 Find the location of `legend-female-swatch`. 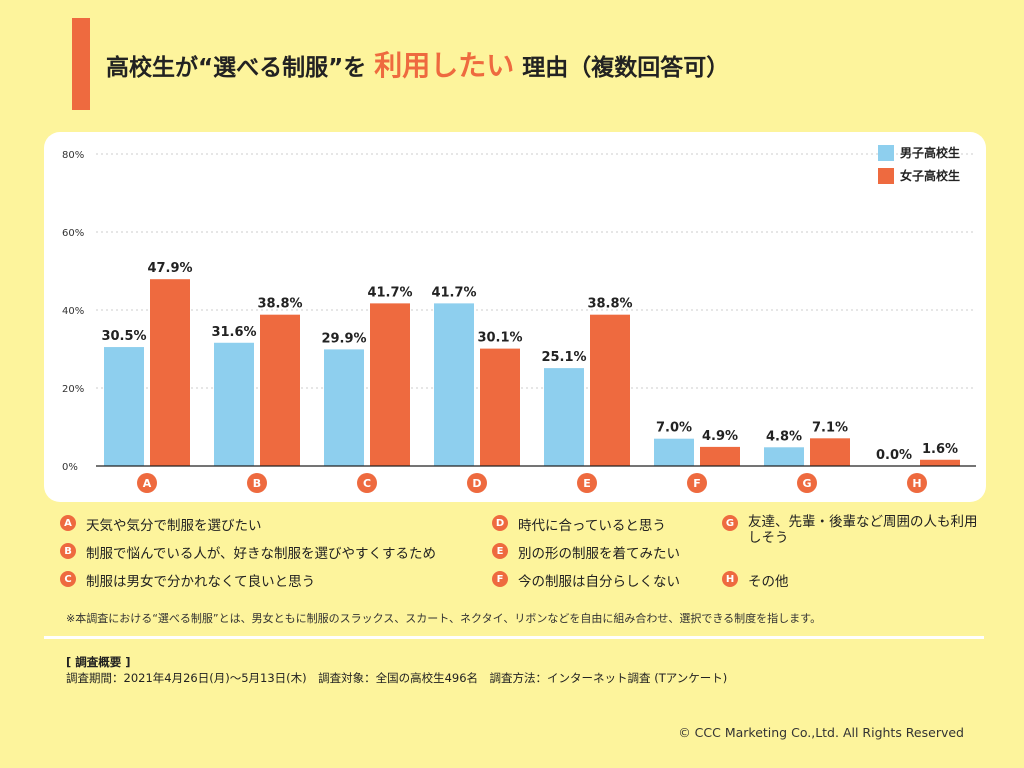

legend-female-swatch is located at coordinates (886, 175).